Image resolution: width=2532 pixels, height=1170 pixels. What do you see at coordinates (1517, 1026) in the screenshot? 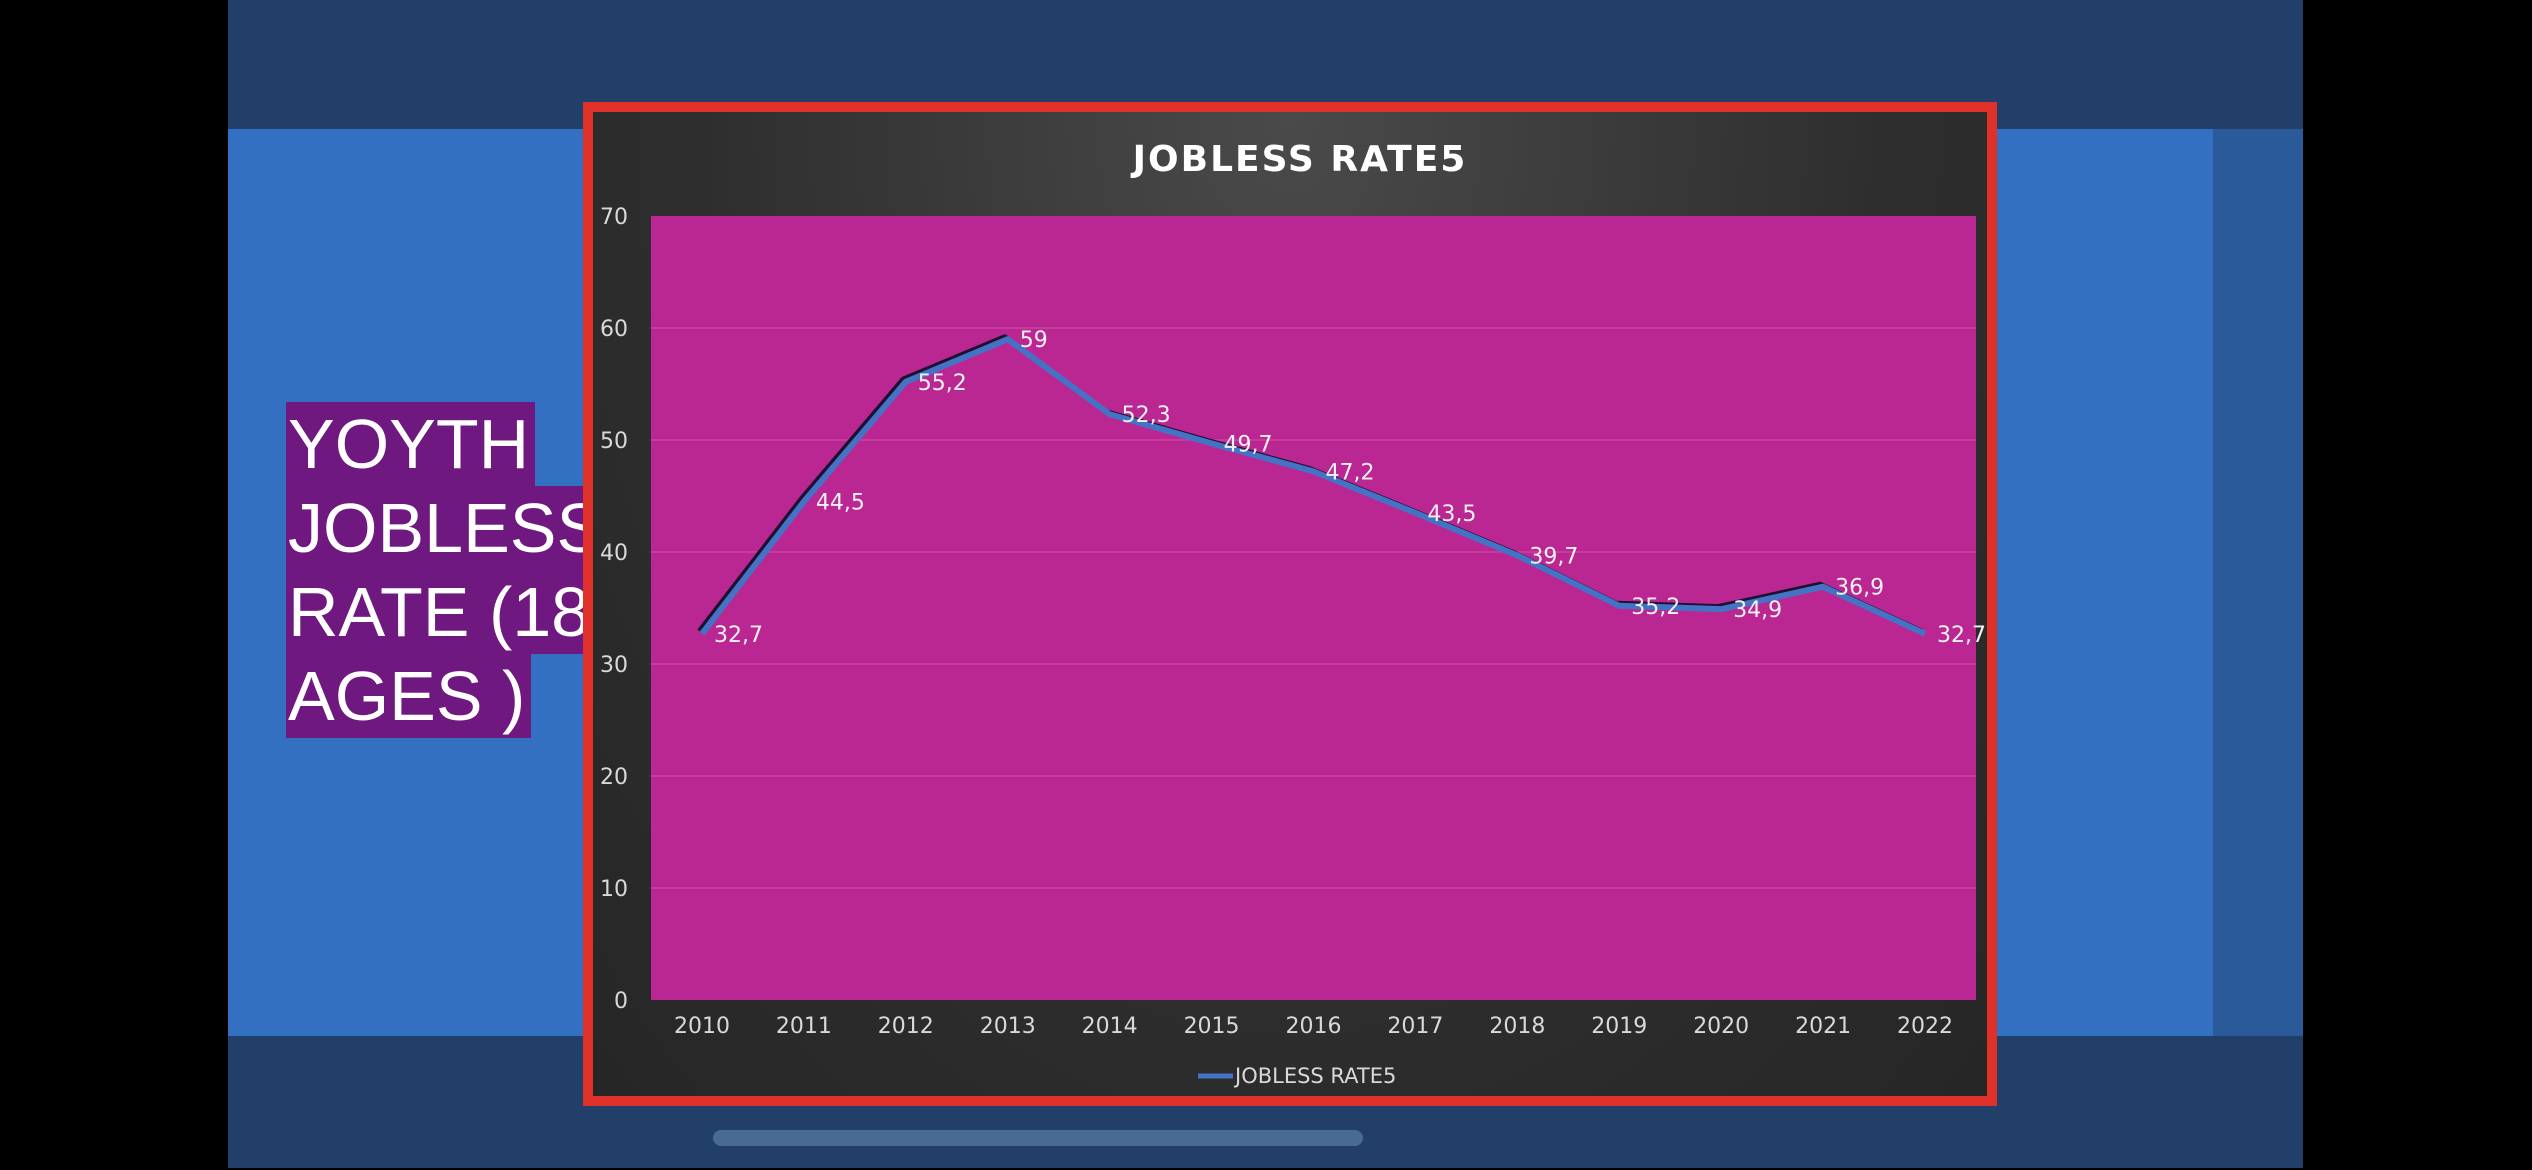
I see `x-tick-label: 2018` at bounding box center [1517, 1026].